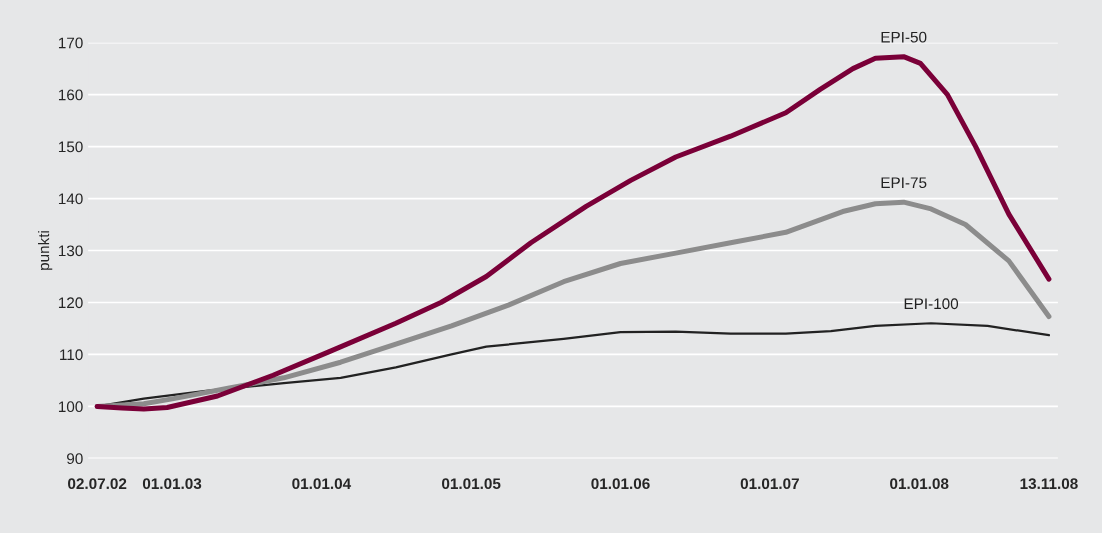 Image resolution: width=1102 pixels, height=533 pixels. I want to click on x-tick-label: 01.01.06, so click(620, 484).